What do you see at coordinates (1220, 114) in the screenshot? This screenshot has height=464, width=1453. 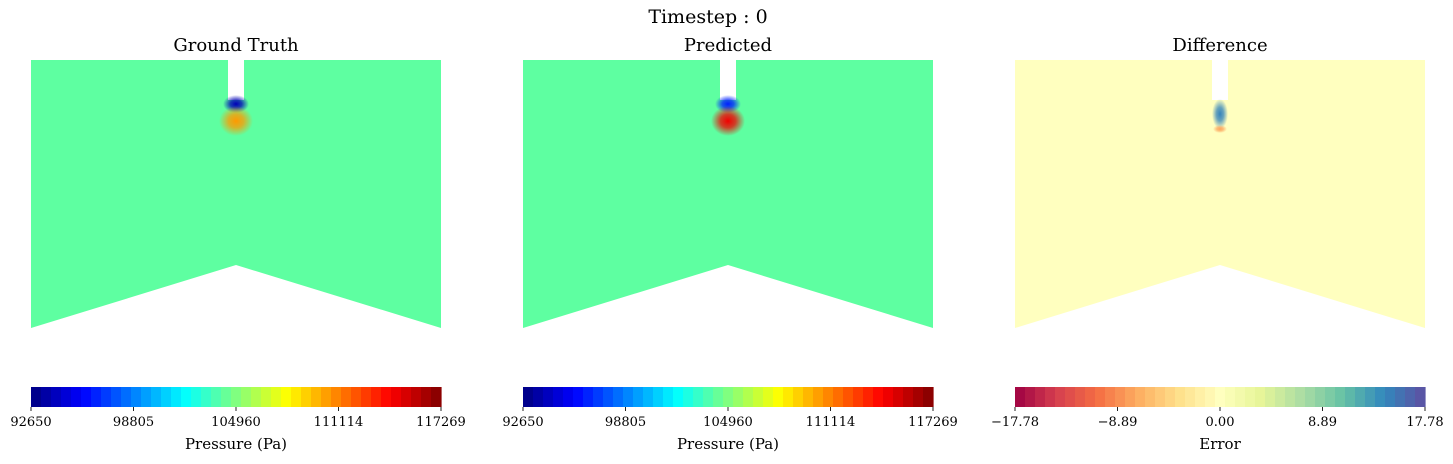 I see `field-hotspot-high` at bounding box center [1220, 114].